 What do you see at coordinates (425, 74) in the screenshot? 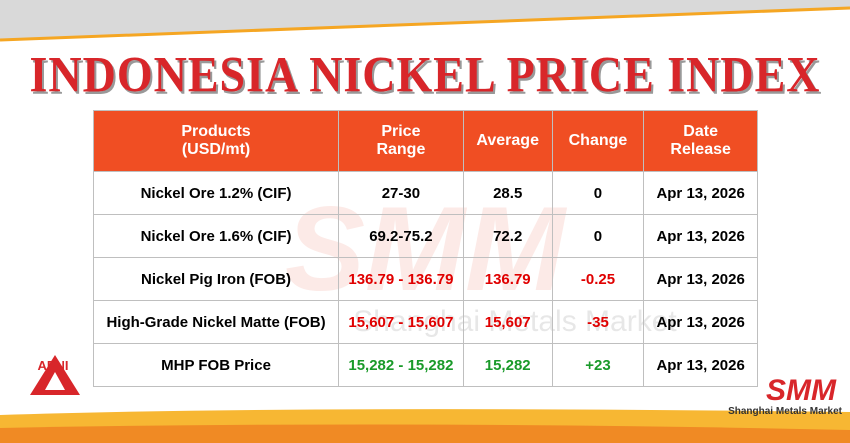
I see `title: INDONESIA NICKEL PRICE INDEX` at bounding box center [425, 74].